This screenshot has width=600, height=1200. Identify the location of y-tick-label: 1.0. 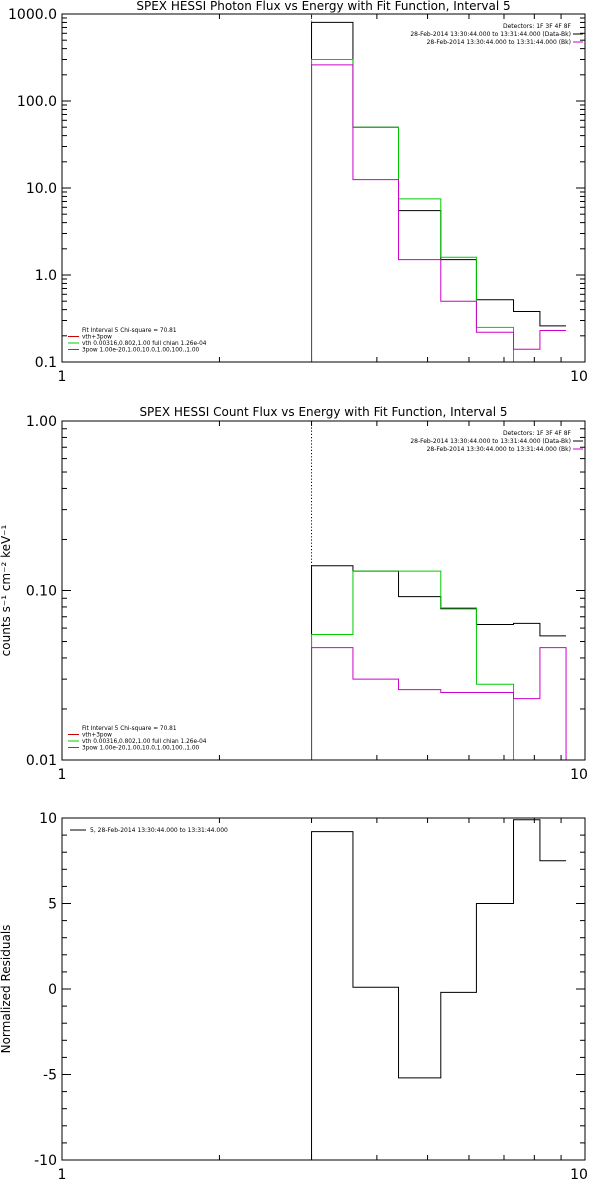
(46, 276).